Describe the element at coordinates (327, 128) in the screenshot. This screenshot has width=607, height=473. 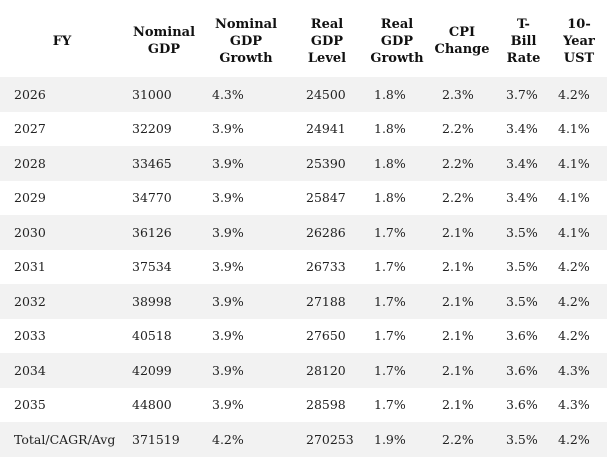
I see `cell-real-gdp-level: 24941` at that location.